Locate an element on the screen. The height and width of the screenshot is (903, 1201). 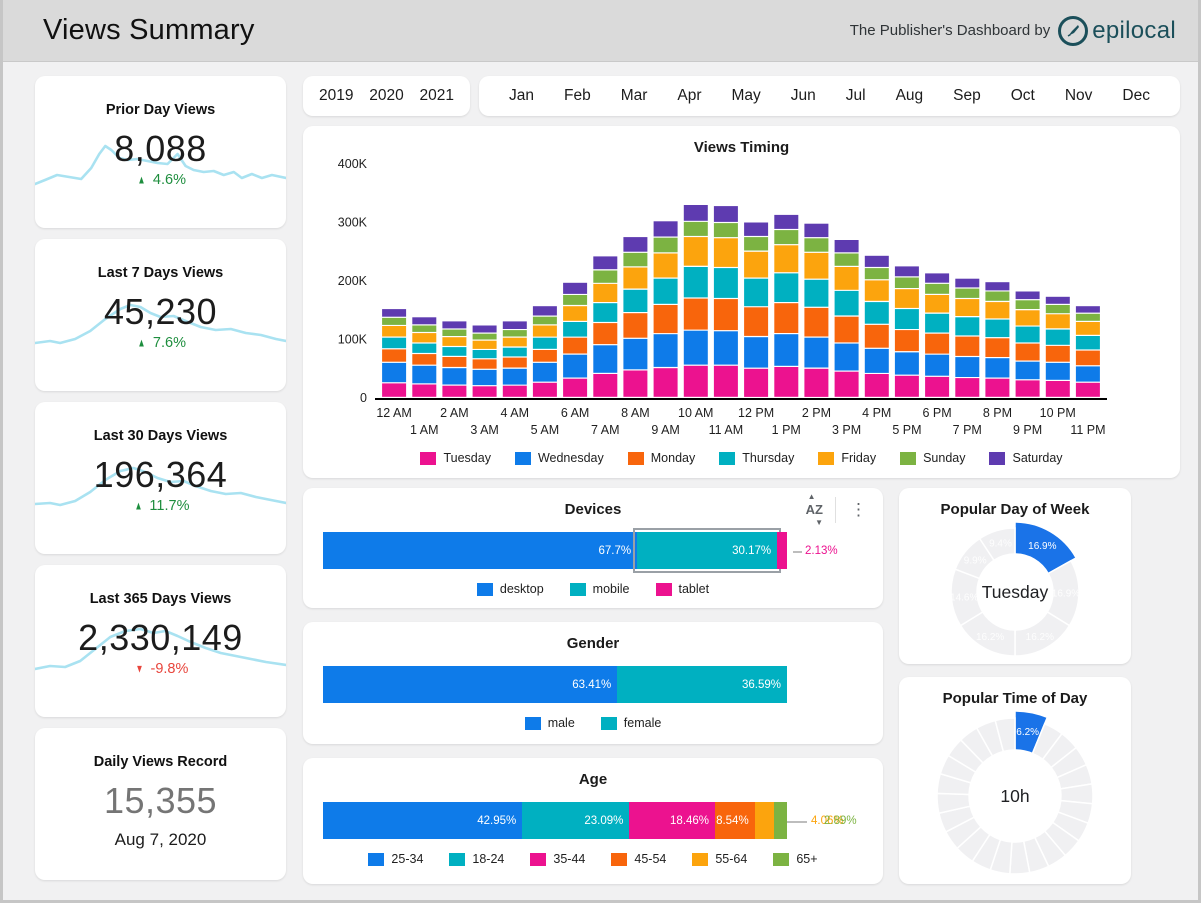
bar-segment-saturday-1pm is located at coordinates (786, 221).